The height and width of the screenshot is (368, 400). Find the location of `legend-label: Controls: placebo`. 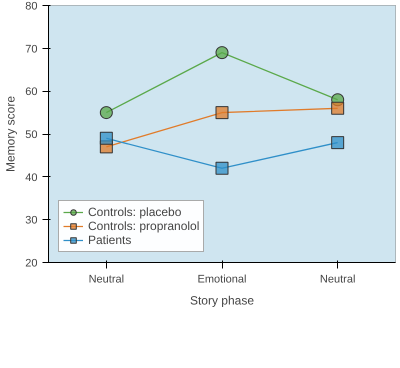

legend-label: Controls: placebo is located at coordinates (135, 212).